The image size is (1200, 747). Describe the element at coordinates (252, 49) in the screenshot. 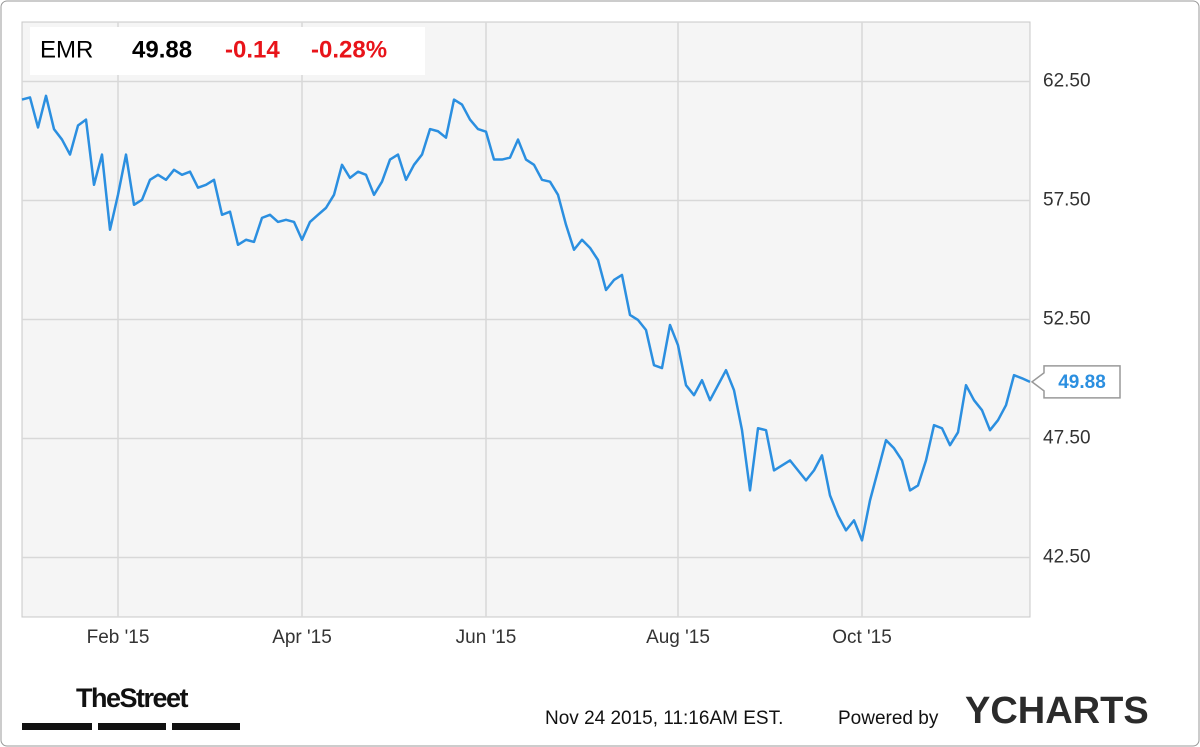

I see `change: -0.14` at that location.